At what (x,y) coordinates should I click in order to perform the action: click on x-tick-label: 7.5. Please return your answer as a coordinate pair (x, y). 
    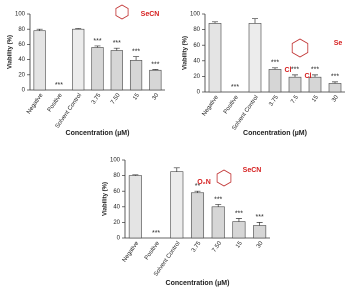
    Looking at the image, I should click on (295, 99).